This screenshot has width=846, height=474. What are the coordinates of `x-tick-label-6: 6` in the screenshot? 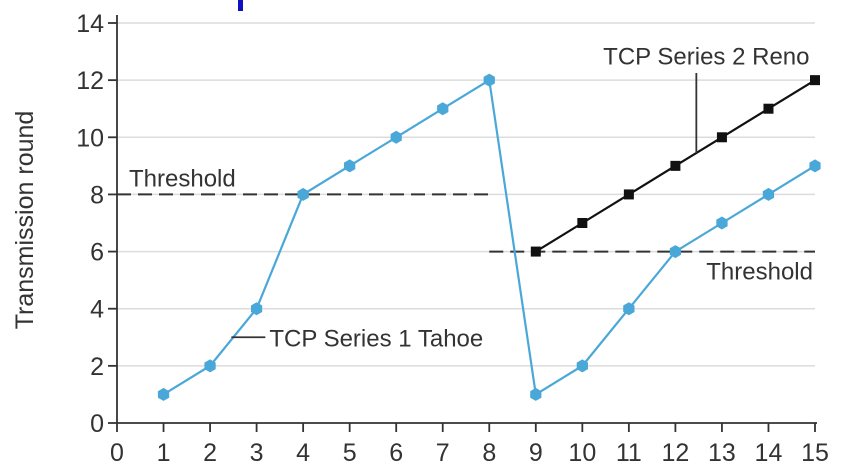 It's located at (396, 453).